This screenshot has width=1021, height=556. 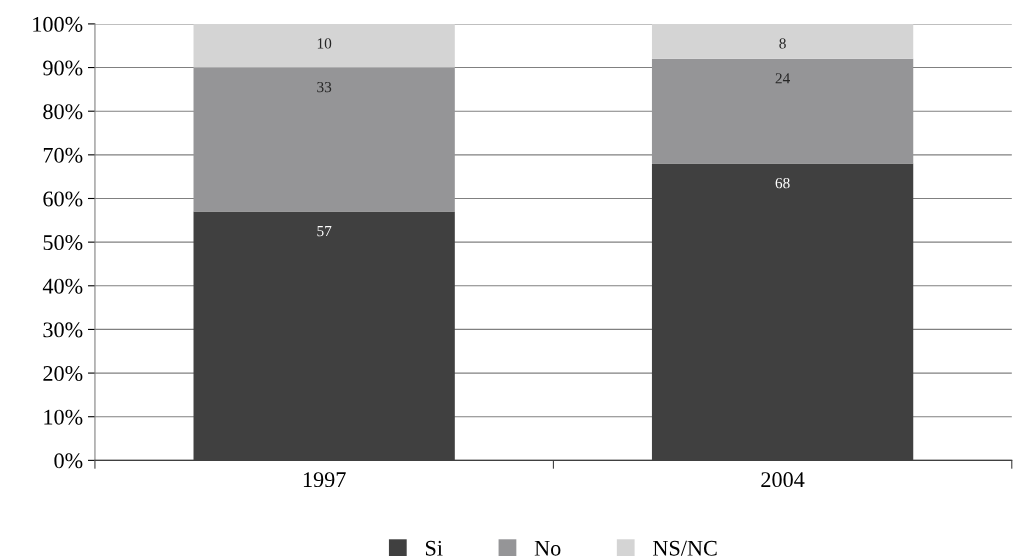 What do you see at coordinates (685, 548) in the screenshot?
I see `legend-label: NS/NC` at bounding box center [685, 548].